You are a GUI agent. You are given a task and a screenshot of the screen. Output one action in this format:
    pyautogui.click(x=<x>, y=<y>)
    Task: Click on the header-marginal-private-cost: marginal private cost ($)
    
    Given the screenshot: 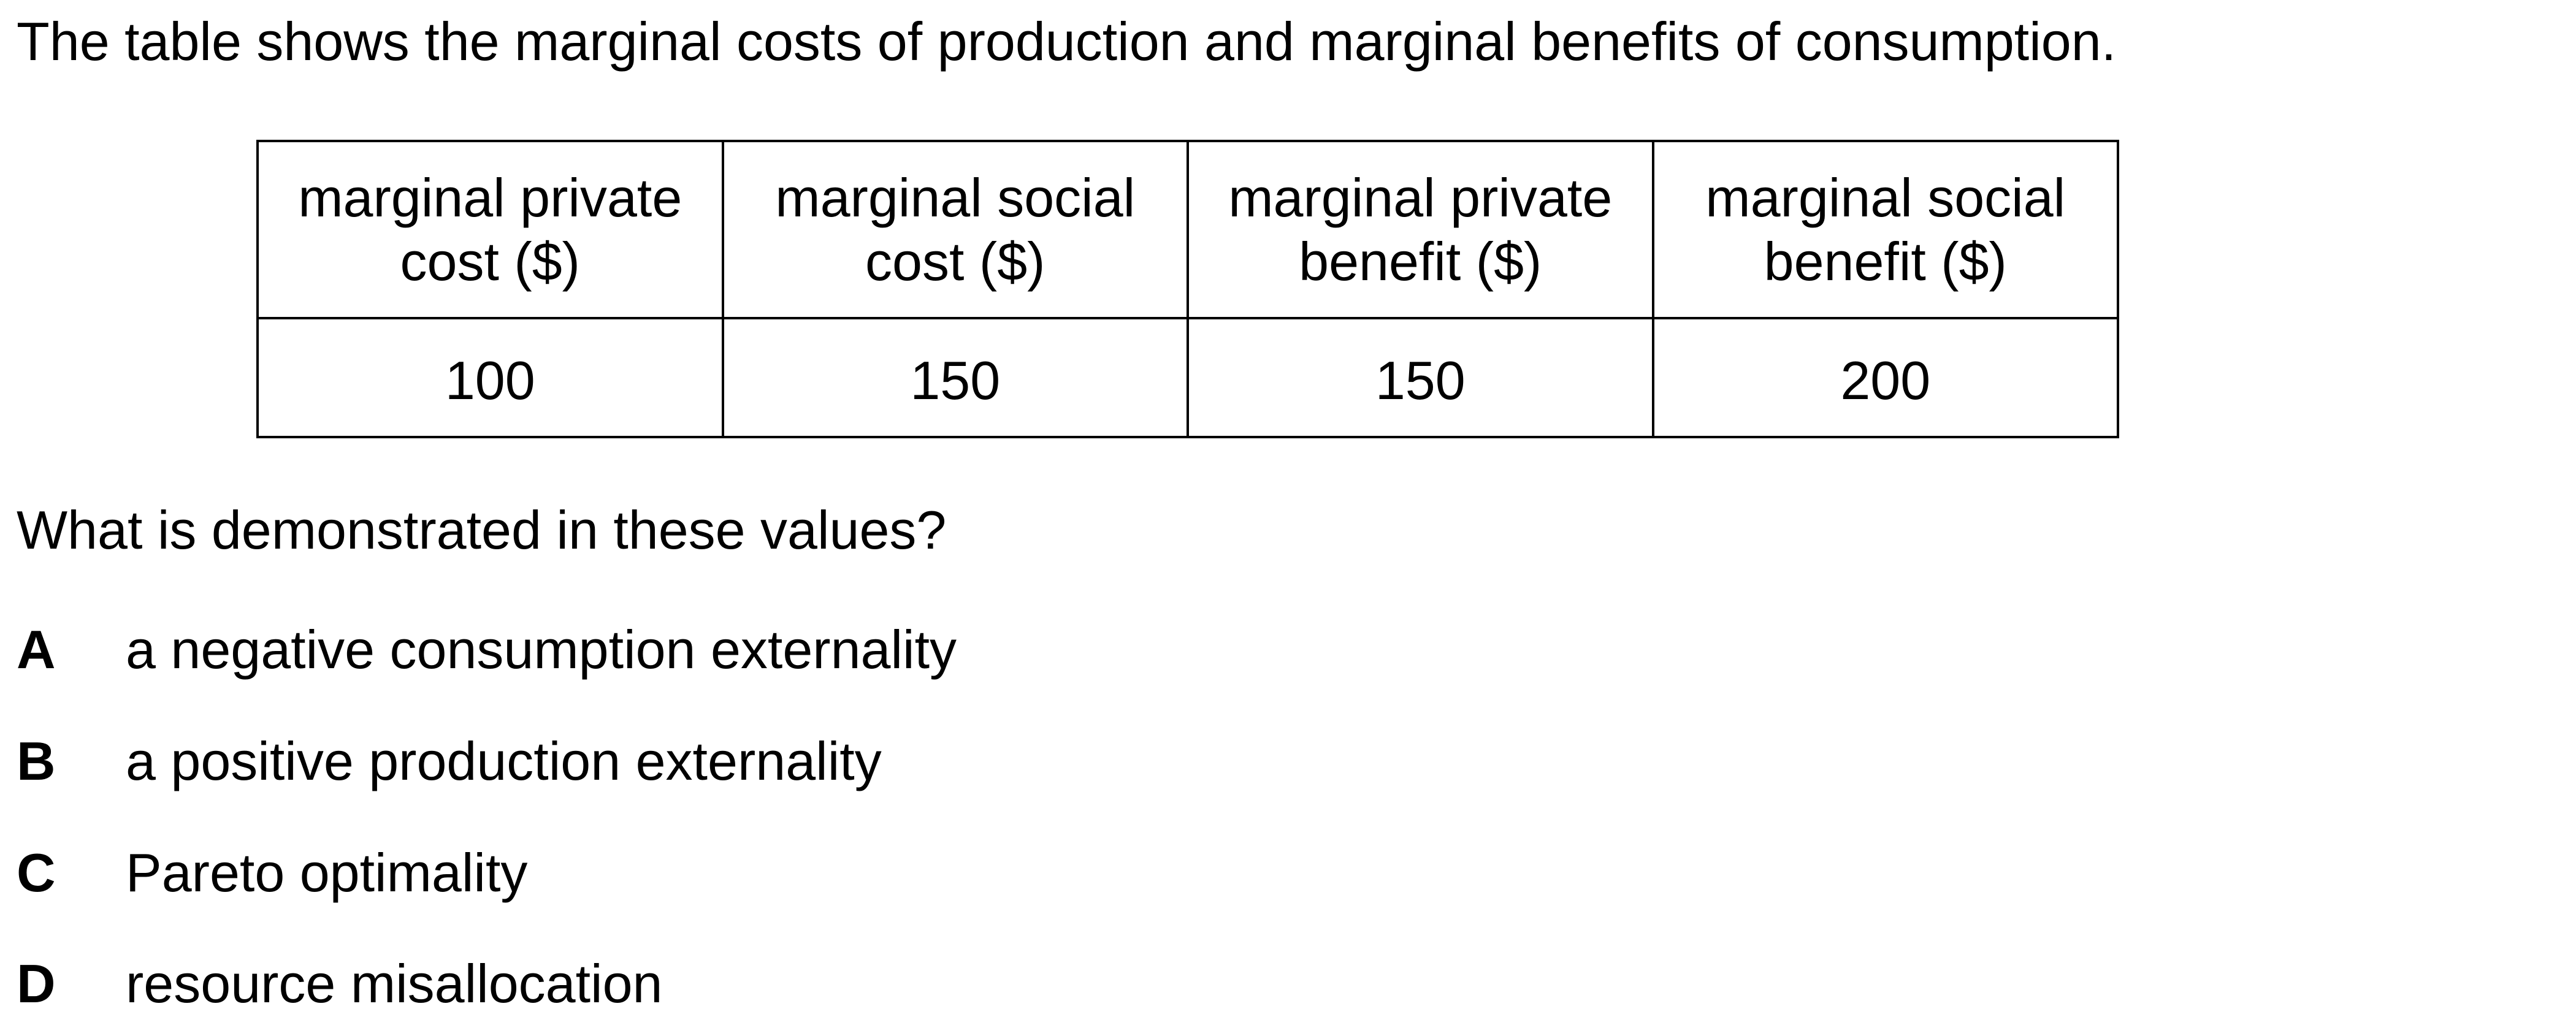 What is the action you would take?
    pyautogui.click(x=490, y=229)
    